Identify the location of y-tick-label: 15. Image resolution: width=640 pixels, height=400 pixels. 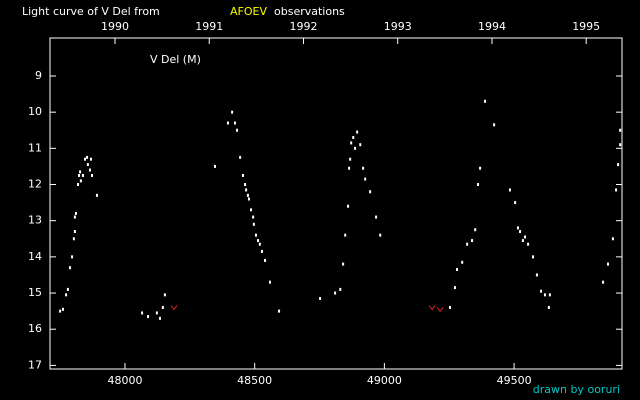
(35, 292).